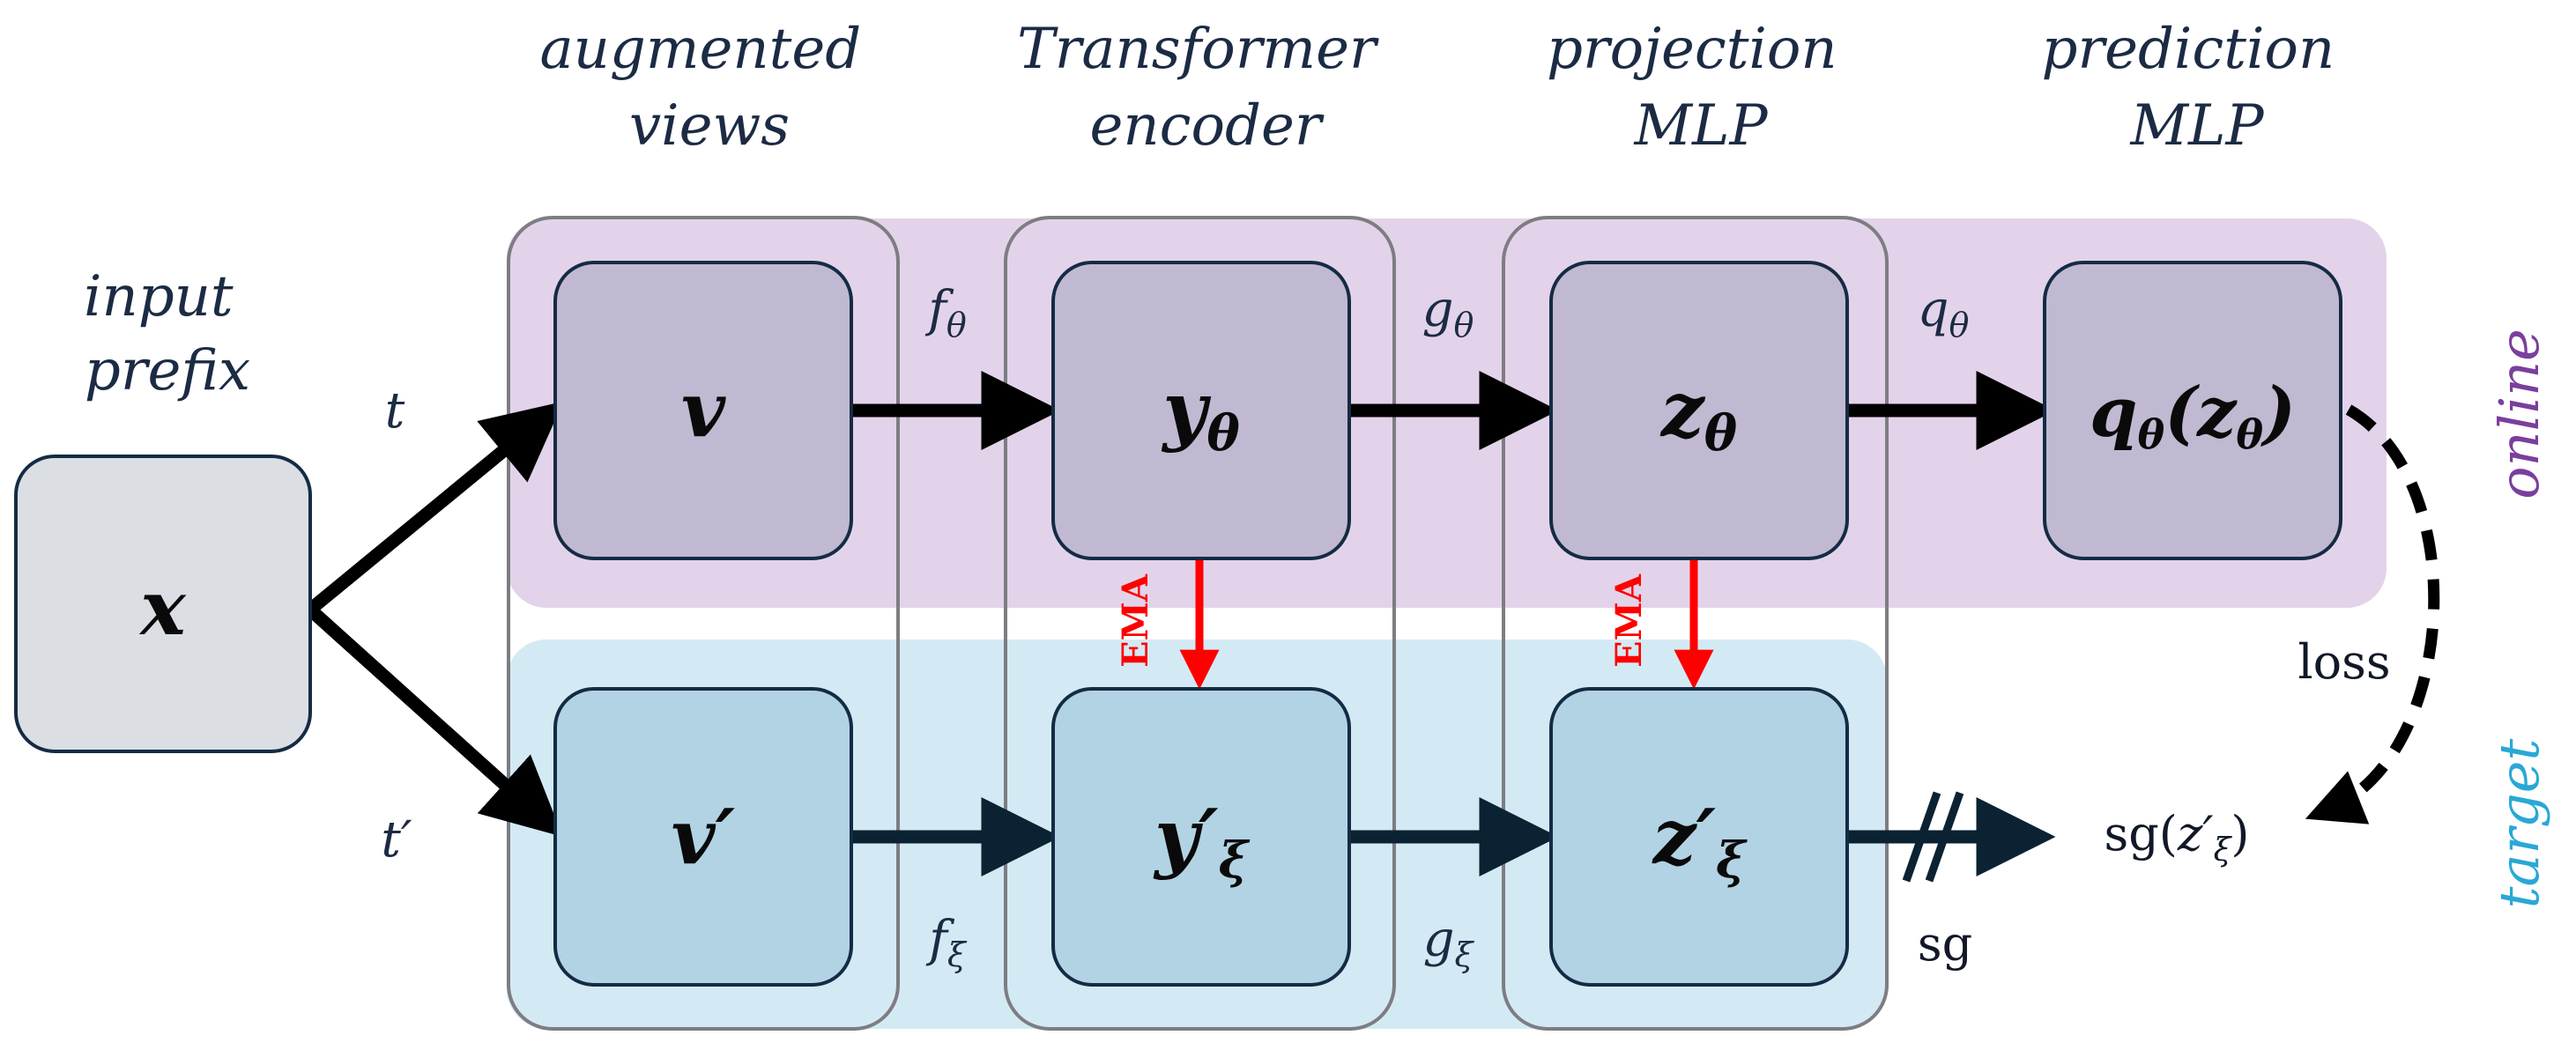 The width and height of the screenshot is (2576, 1050). Describe the element at coordinates (2197, 88) in the screenshot. I see `prediction-mlp-header: prediction MLP` at that location.